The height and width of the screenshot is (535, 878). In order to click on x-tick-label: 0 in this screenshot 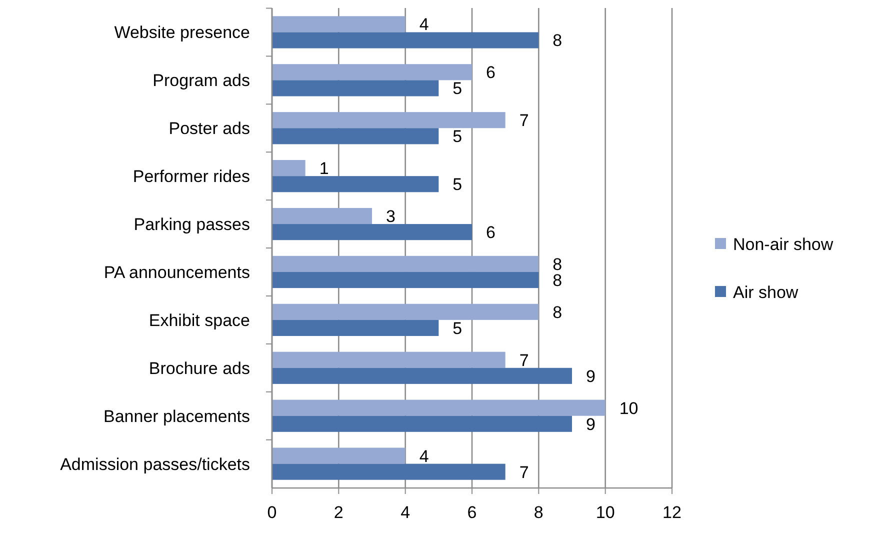, I will do `click(272, 512)`.